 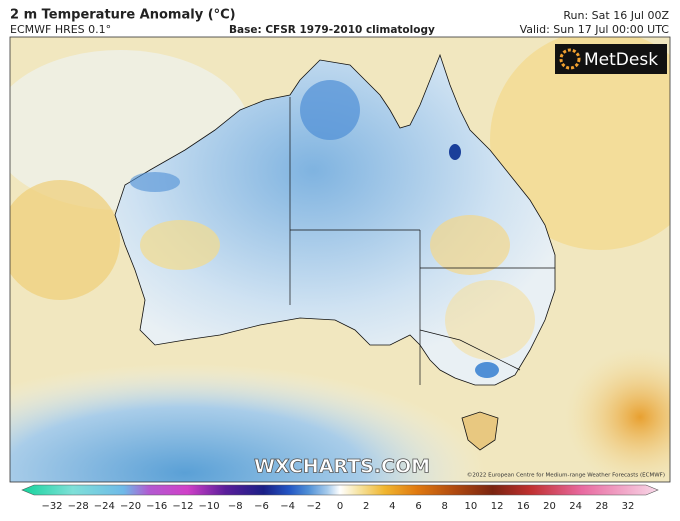 What do you see at coordinates (580, 143) in the screenshot?
I see `ocean-area` at bounding box center [580, 143].